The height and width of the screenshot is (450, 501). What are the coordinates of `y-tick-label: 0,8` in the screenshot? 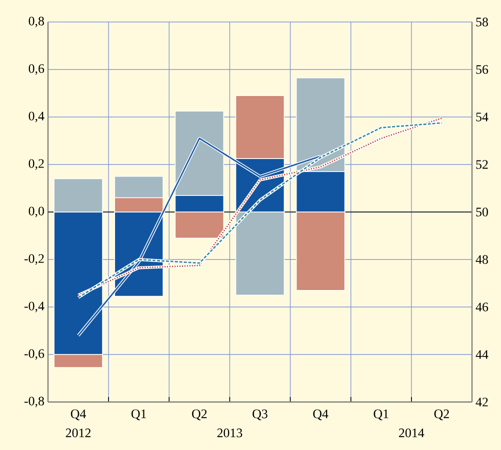 It's located at (36, 22).